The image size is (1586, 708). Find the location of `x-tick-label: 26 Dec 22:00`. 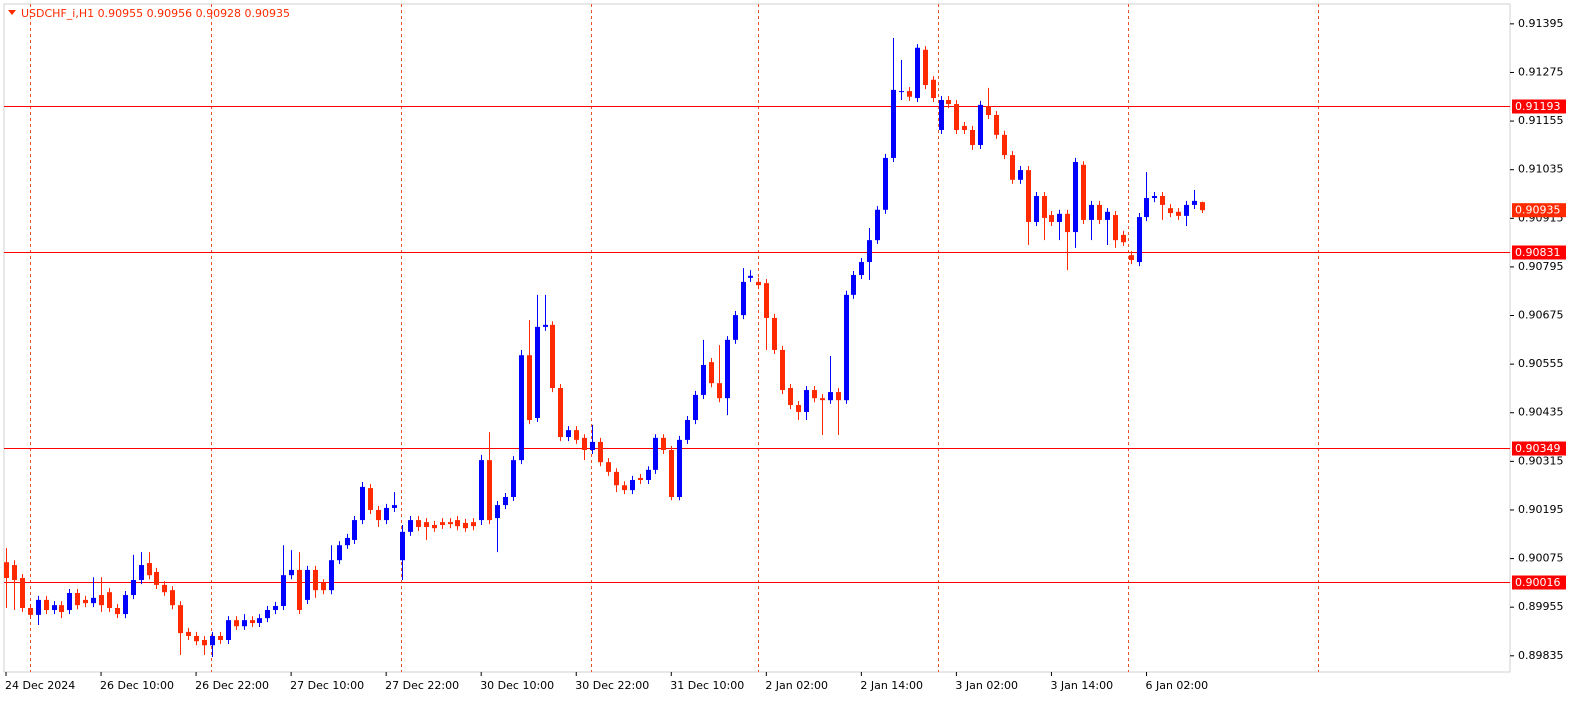

x-tick-label: 26 Dec 22:00 is located at coordinates (232, 685).